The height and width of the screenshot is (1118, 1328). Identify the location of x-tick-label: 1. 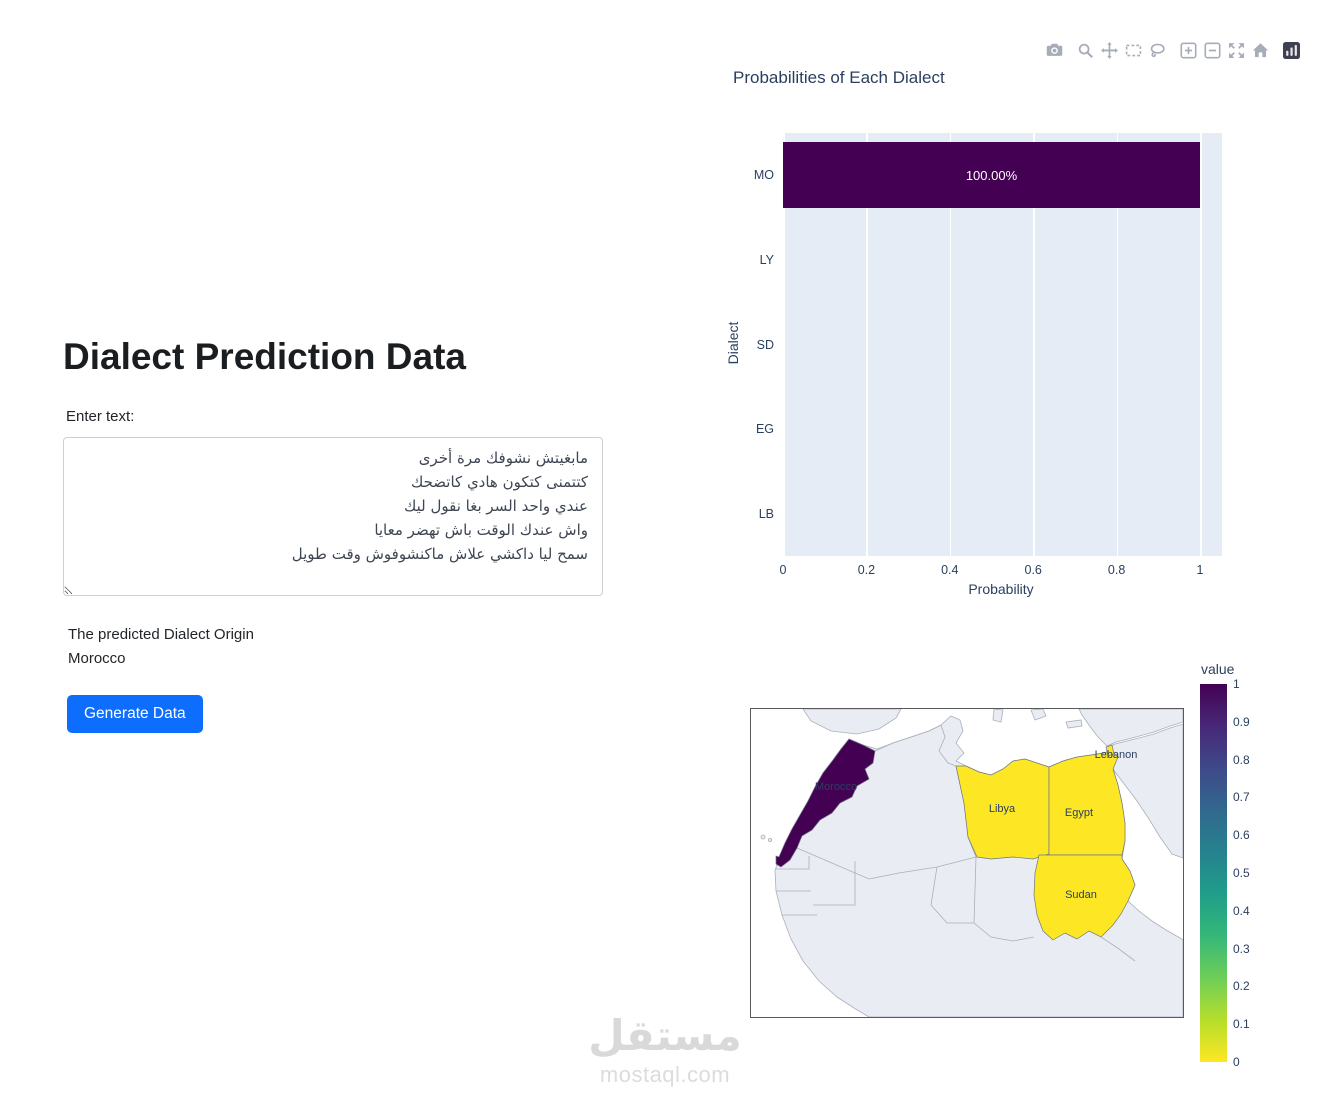
(1200, 570).